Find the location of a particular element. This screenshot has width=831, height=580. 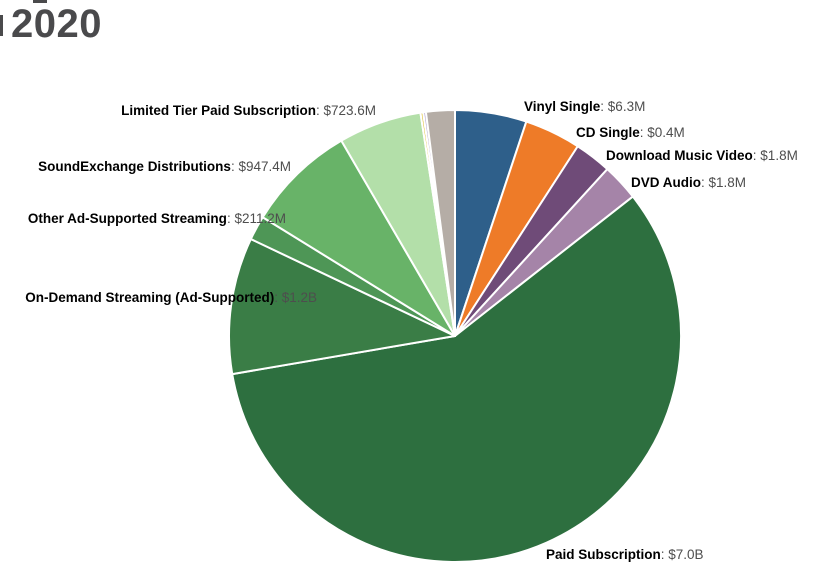

slice-label-name: Paid Subscription is located at coordinates (603, 554).